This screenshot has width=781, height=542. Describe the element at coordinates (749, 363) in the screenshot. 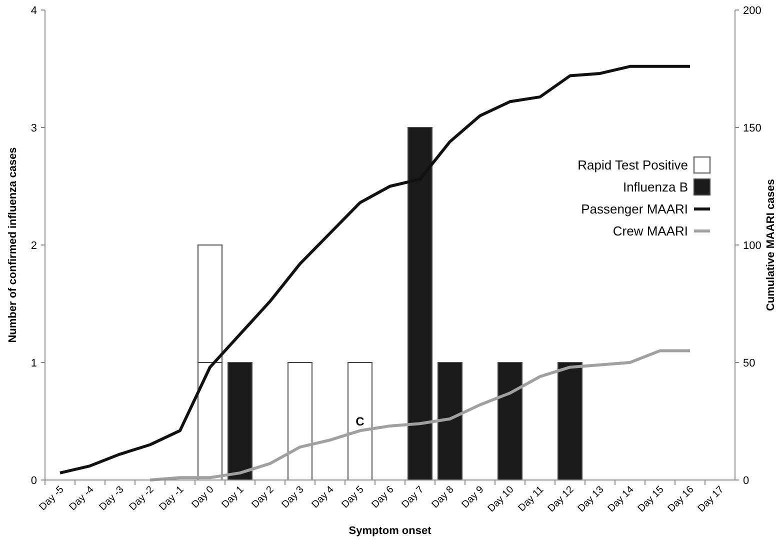

I see `y2-tick-label: 50` at that location.